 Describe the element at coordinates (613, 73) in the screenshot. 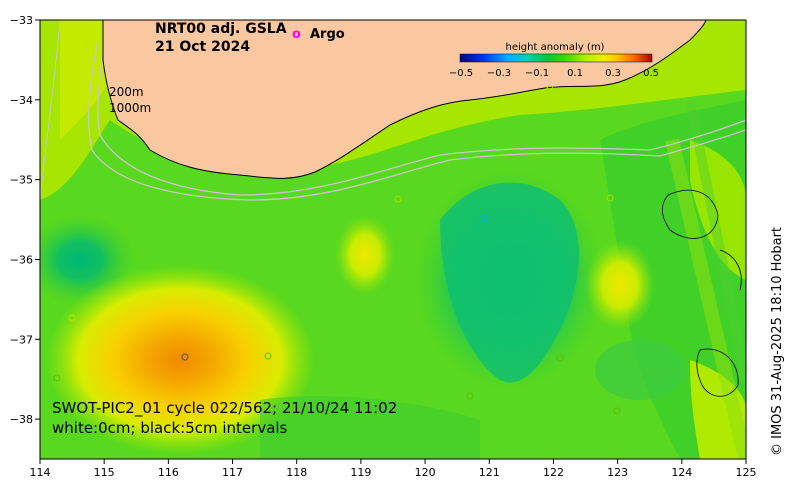

I see `colorbar-tick-label: 0.3` at that location.